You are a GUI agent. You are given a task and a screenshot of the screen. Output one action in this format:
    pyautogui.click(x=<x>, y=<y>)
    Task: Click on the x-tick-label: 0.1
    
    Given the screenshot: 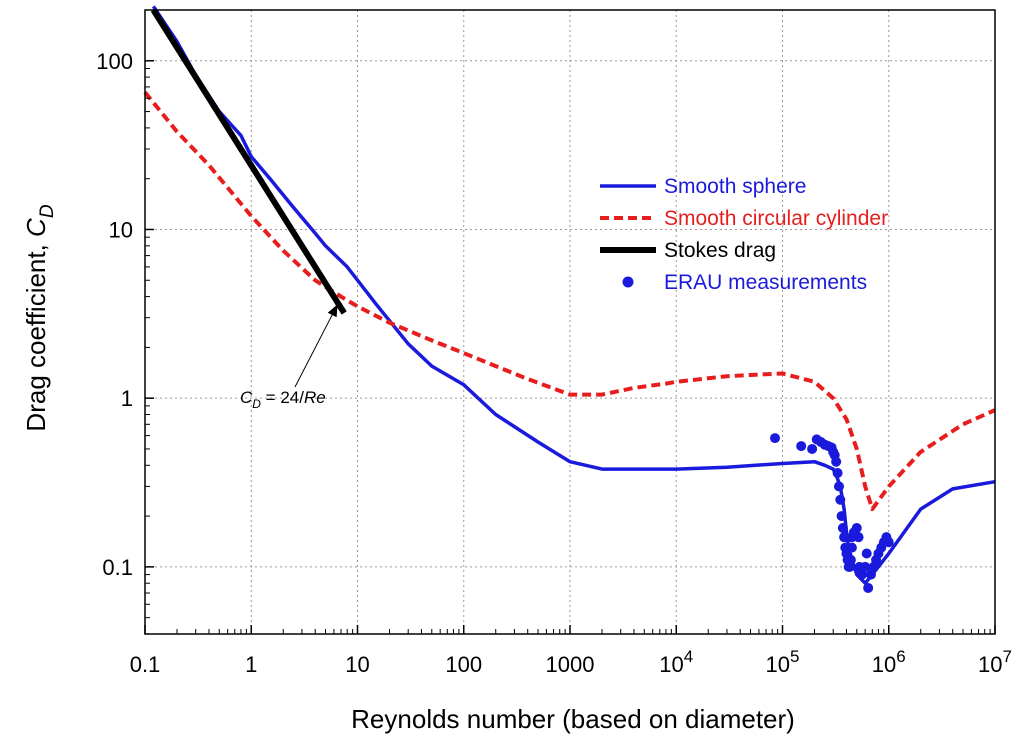 What is the action you would take?
    pyautogui.click(x=145, y=664)
    